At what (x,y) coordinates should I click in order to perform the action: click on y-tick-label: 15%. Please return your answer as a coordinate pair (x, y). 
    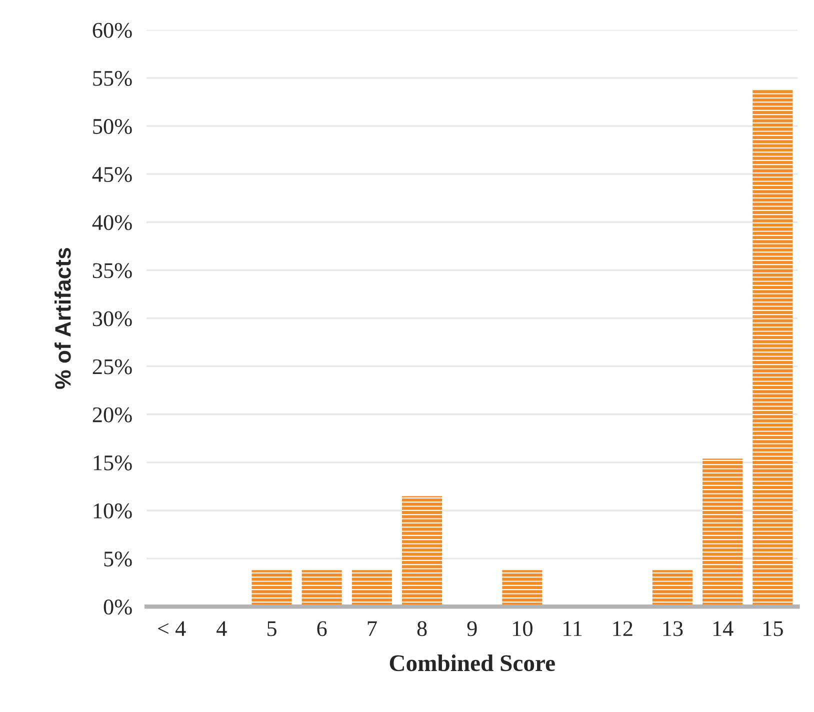
    Looking at the image, I should click on (113, 462).